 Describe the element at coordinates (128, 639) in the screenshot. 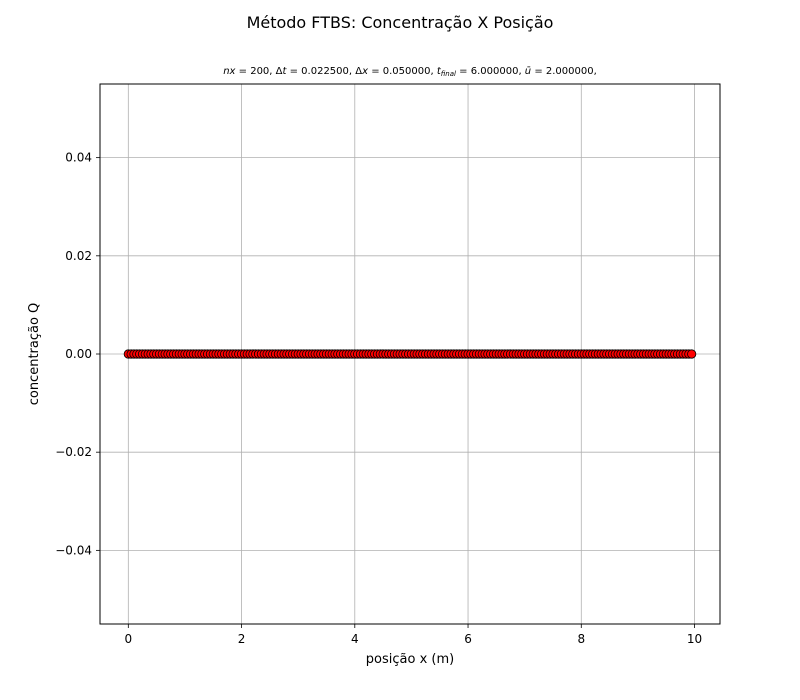

I see `x-tick-label: 0` at that location.